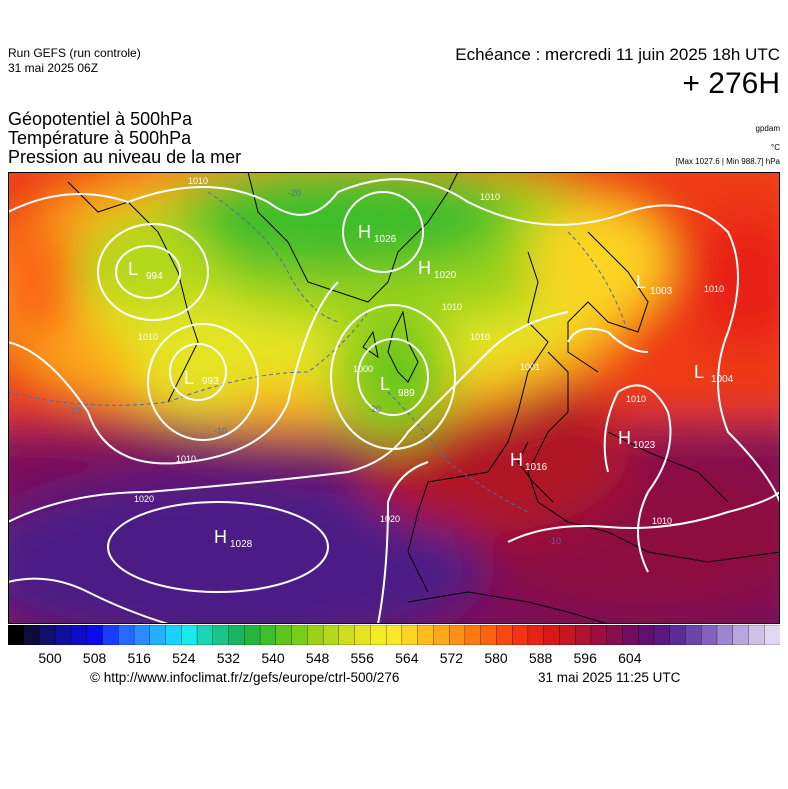 This screenshot has width=788, height=789. Describe the element at coordinates (145, 270) in the screenshot. I see `pressure-center-low-994: L 994` at that location.